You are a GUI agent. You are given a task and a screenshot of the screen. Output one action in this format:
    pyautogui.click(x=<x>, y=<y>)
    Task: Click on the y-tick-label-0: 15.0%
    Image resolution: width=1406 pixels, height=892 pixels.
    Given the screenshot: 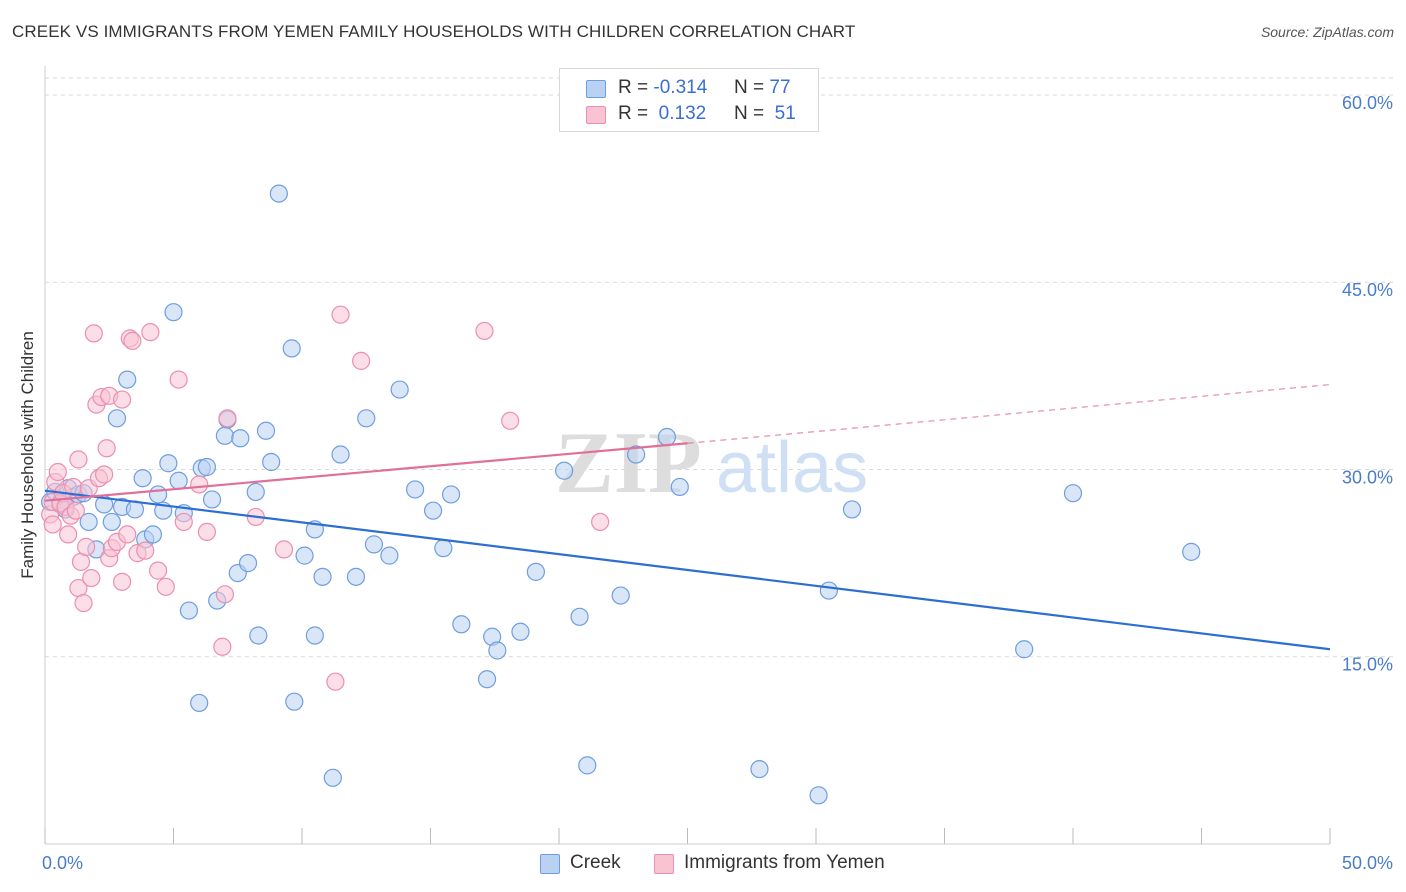 What is the action you would take?
    pyautogui.click(x=1367, y=665)
    